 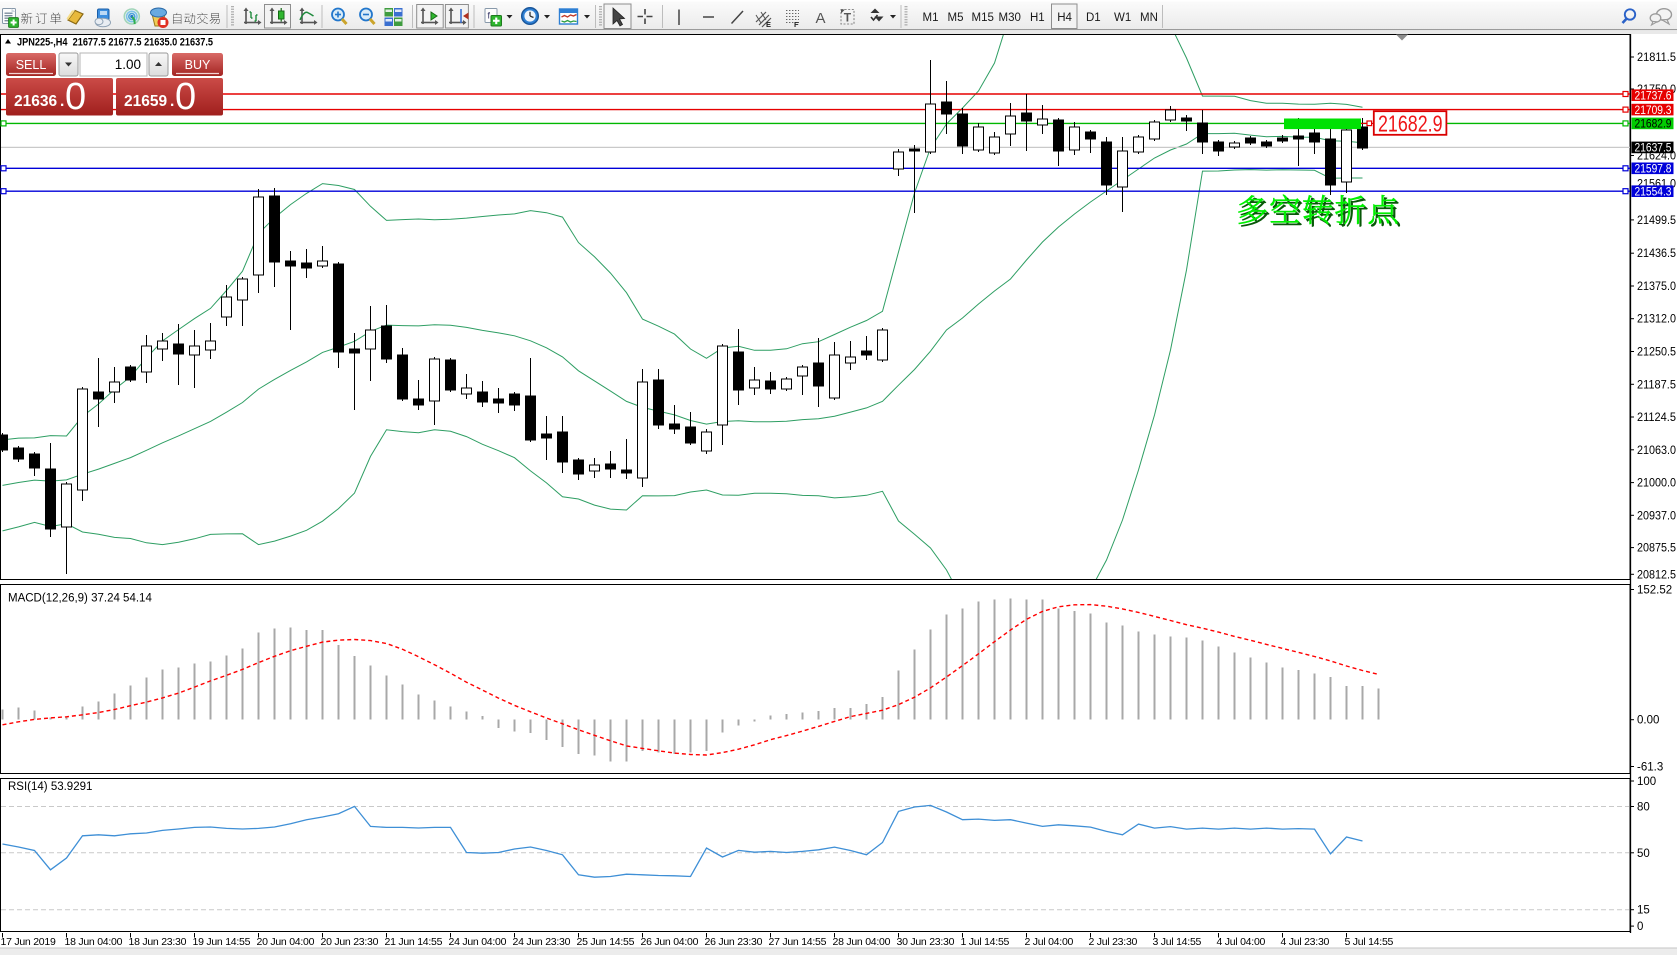 I want to click on svg-text: 15, so click(x=1643, y=911).